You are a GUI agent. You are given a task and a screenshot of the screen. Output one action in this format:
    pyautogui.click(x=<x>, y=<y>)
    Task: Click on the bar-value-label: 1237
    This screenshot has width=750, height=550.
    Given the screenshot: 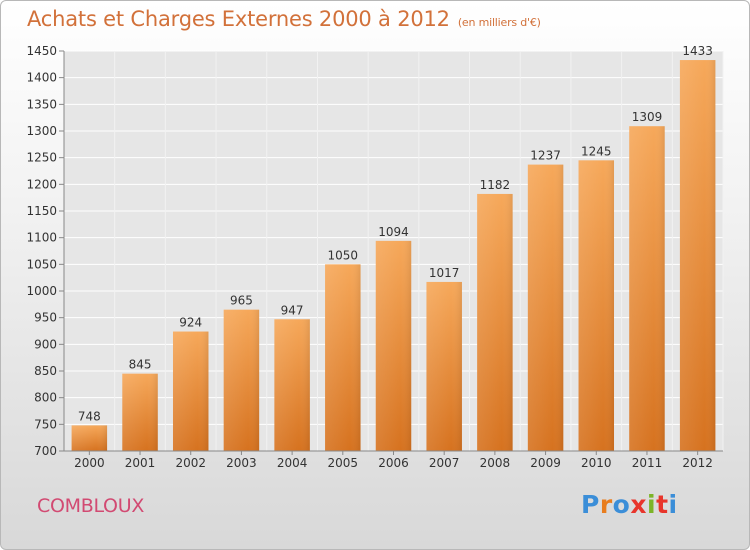 What is the action you would take?
    pyautogui.click(x=545, y=156)
    